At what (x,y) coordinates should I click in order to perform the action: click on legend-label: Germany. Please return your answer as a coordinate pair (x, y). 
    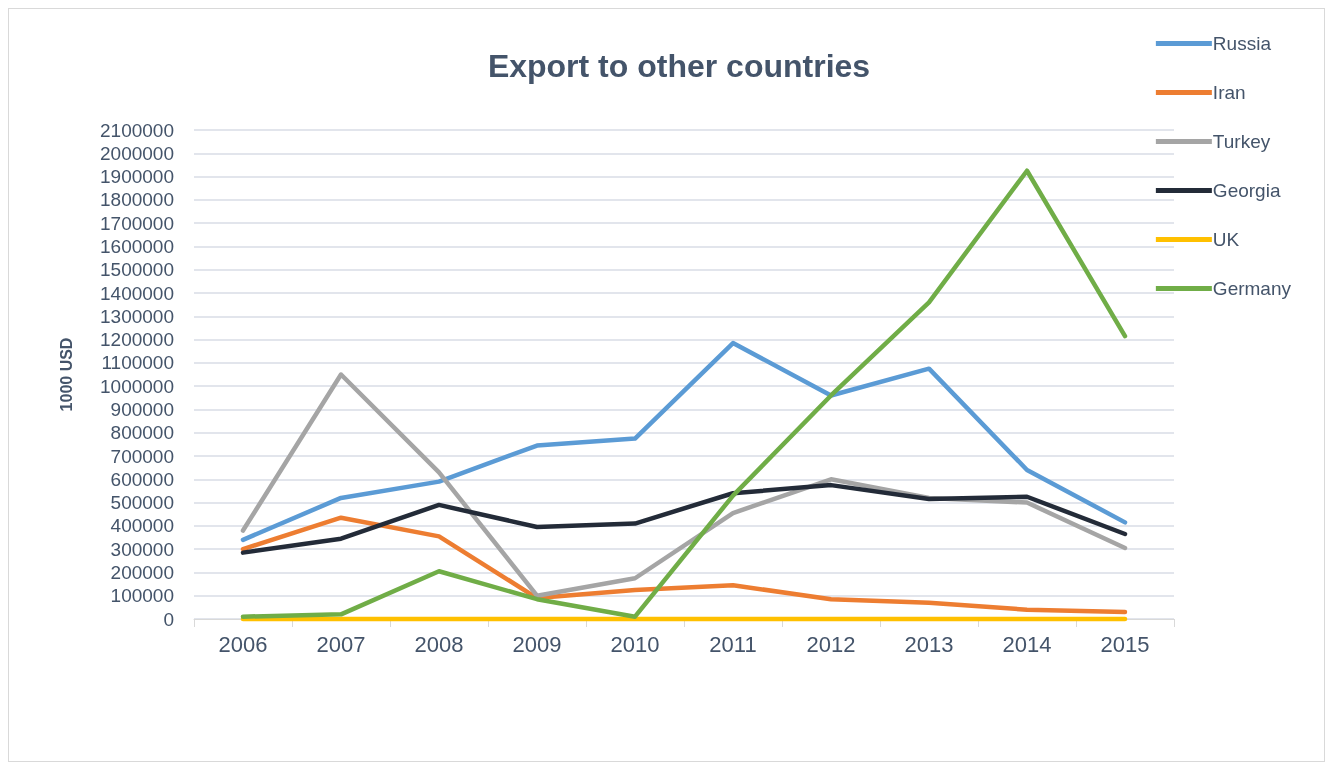
    Looking at the image, I should click on (1252, 288).